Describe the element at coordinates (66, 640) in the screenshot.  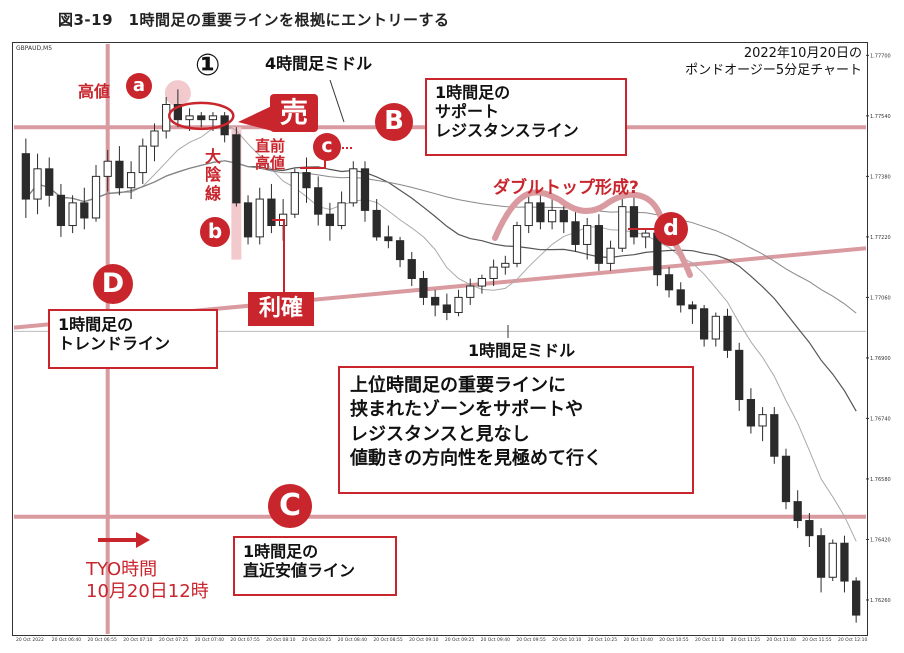
I see `time-tick-label: 20 Oct 06:40` at that location.